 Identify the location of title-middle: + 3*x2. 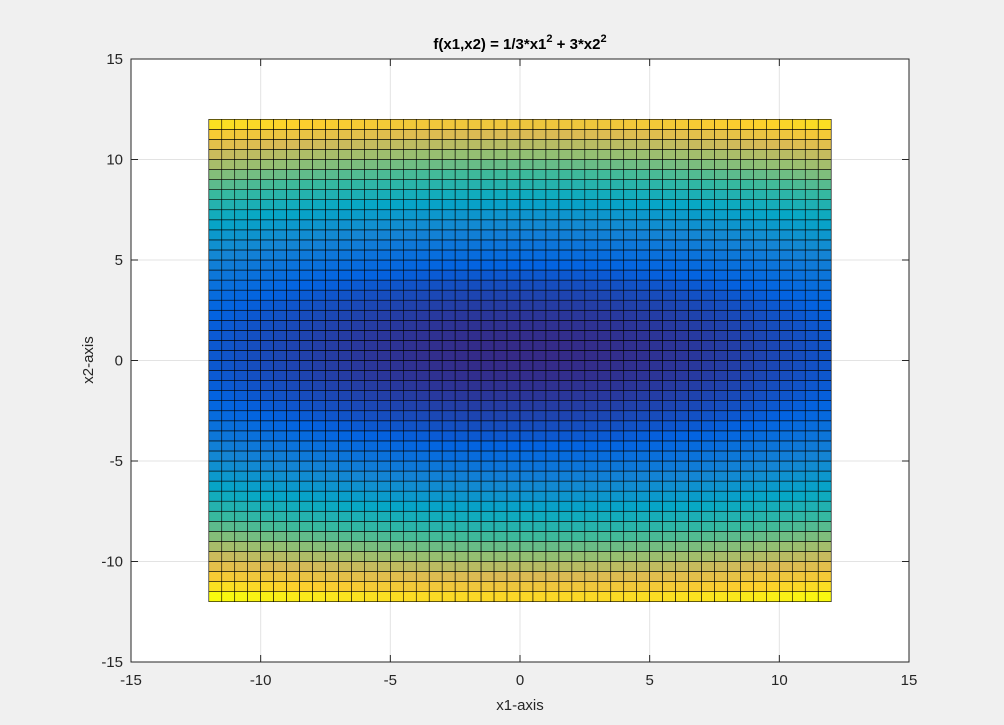
(577, 44).